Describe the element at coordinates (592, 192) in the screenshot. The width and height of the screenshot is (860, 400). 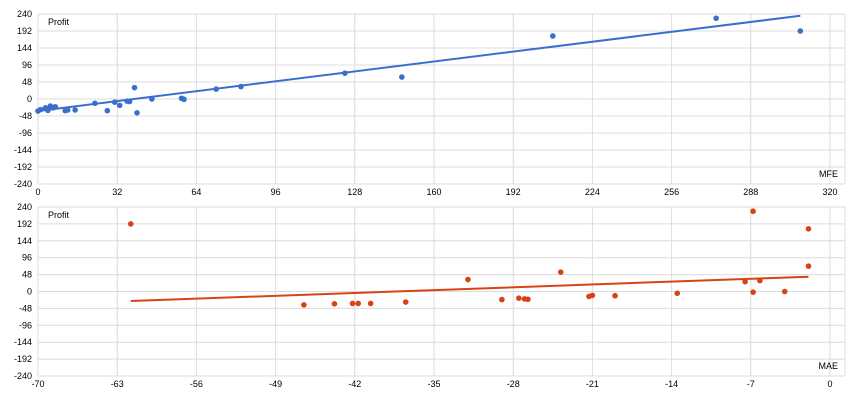
I see `x-tick-label: 224` at that location.